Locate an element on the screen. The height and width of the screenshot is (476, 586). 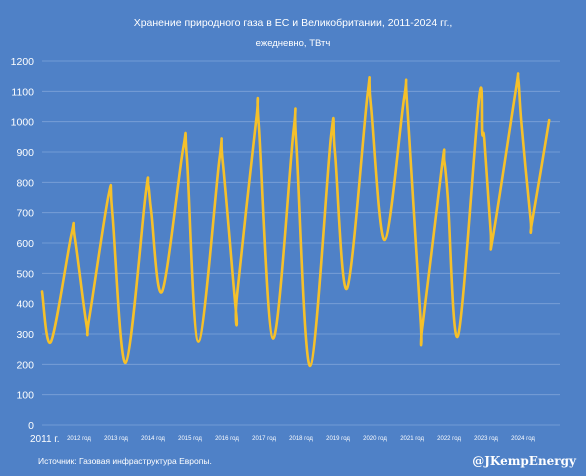
y-tick-label: 300 is located at coordinates (25, 335).